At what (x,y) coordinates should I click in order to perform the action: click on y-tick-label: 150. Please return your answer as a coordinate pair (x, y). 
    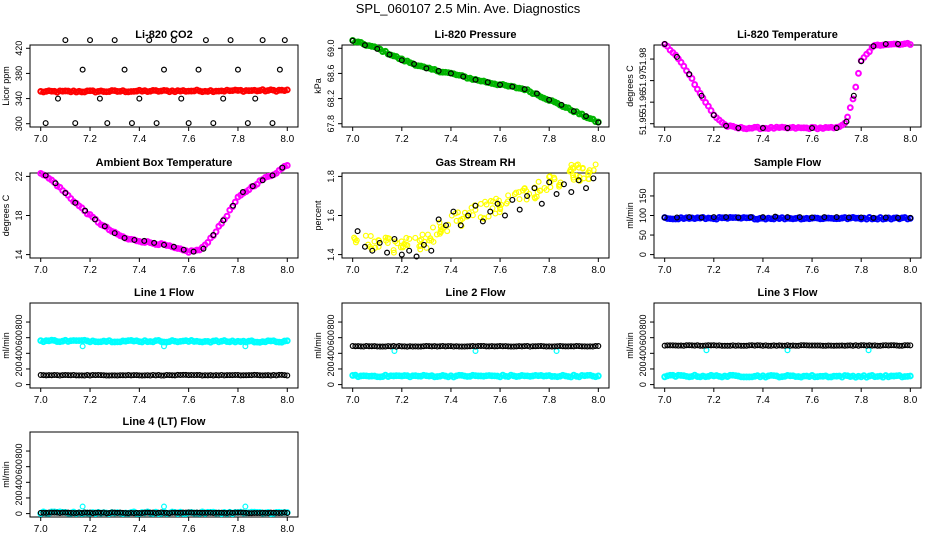
    Looking at the image, I should click on (643, 195).